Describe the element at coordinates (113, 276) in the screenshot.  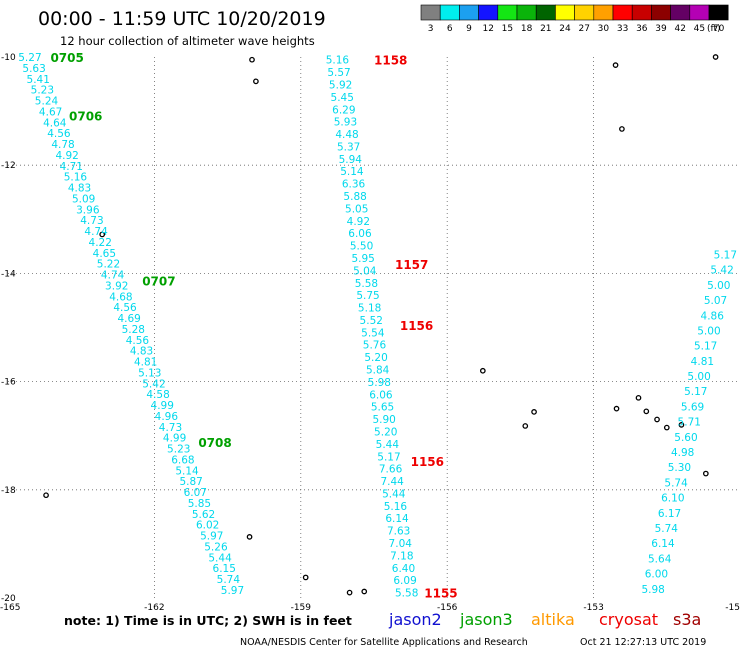
I see `swh-value-label: 4.74` at that location.